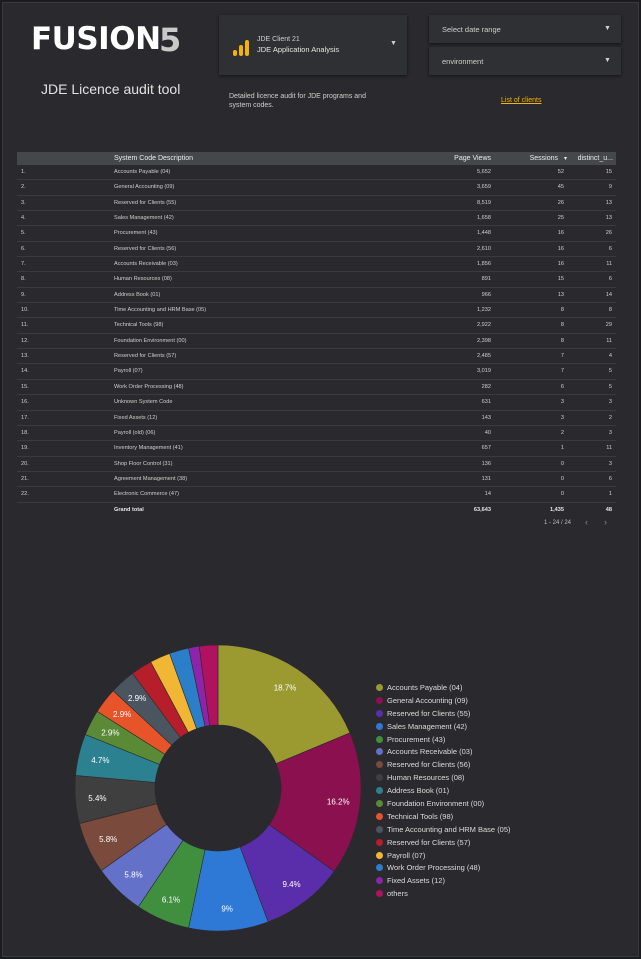 The image size is (641, 959). What do you see at coordinates (449, 829) in the screenshot?
I see `legend-label: Time Accounting and HRM Base (05)` at bounding box center [449, 829].